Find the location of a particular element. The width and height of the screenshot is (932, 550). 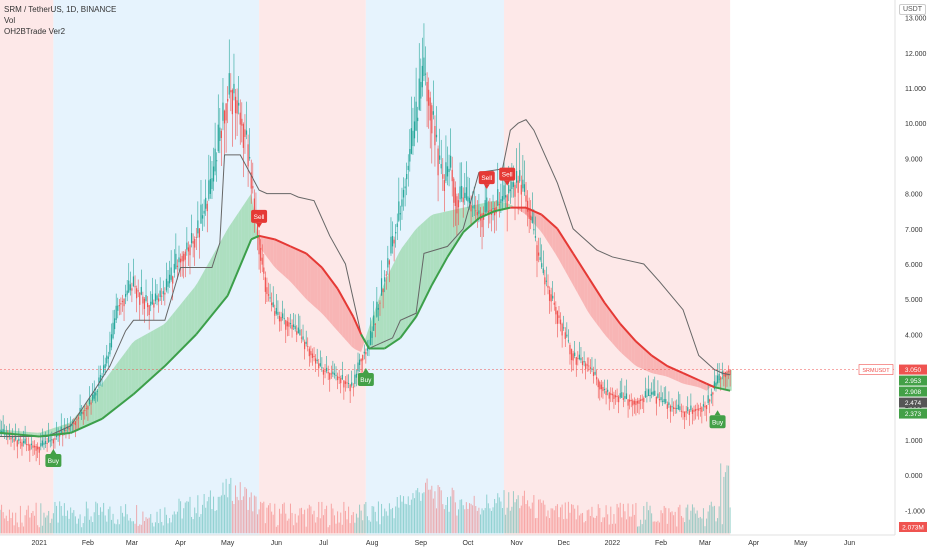

symbol-title: SRM / TetherUS, 1D, BINANCE is located at coordinates (60, 9).